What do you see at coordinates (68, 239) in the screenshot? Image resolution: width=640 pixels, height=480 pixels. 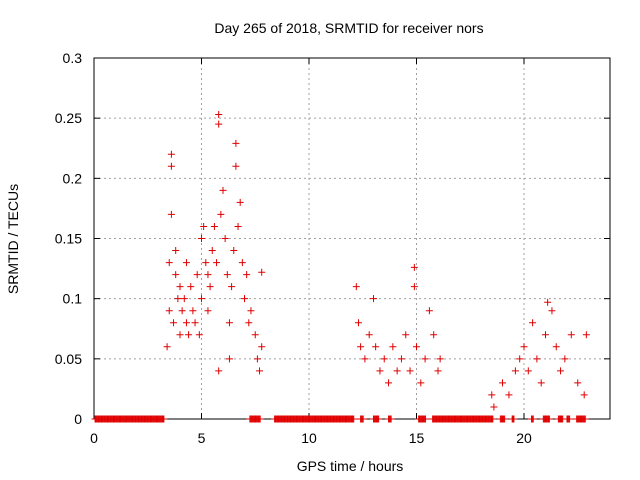 I see `y-tick-label: 0.15` at bounding box center [68, 239].